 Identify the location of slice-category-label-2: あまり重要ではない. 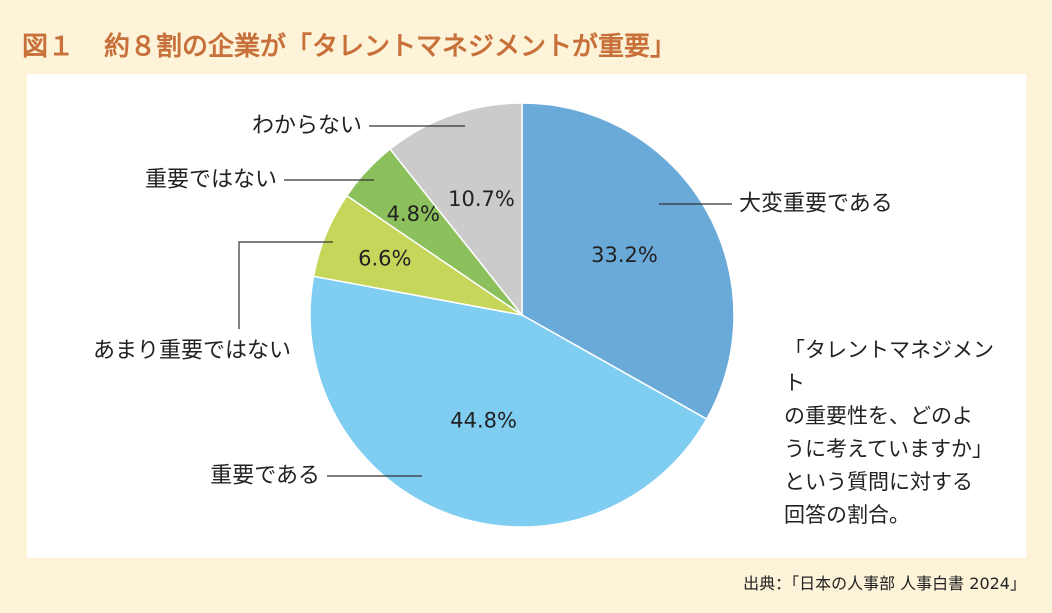
(192, 351).